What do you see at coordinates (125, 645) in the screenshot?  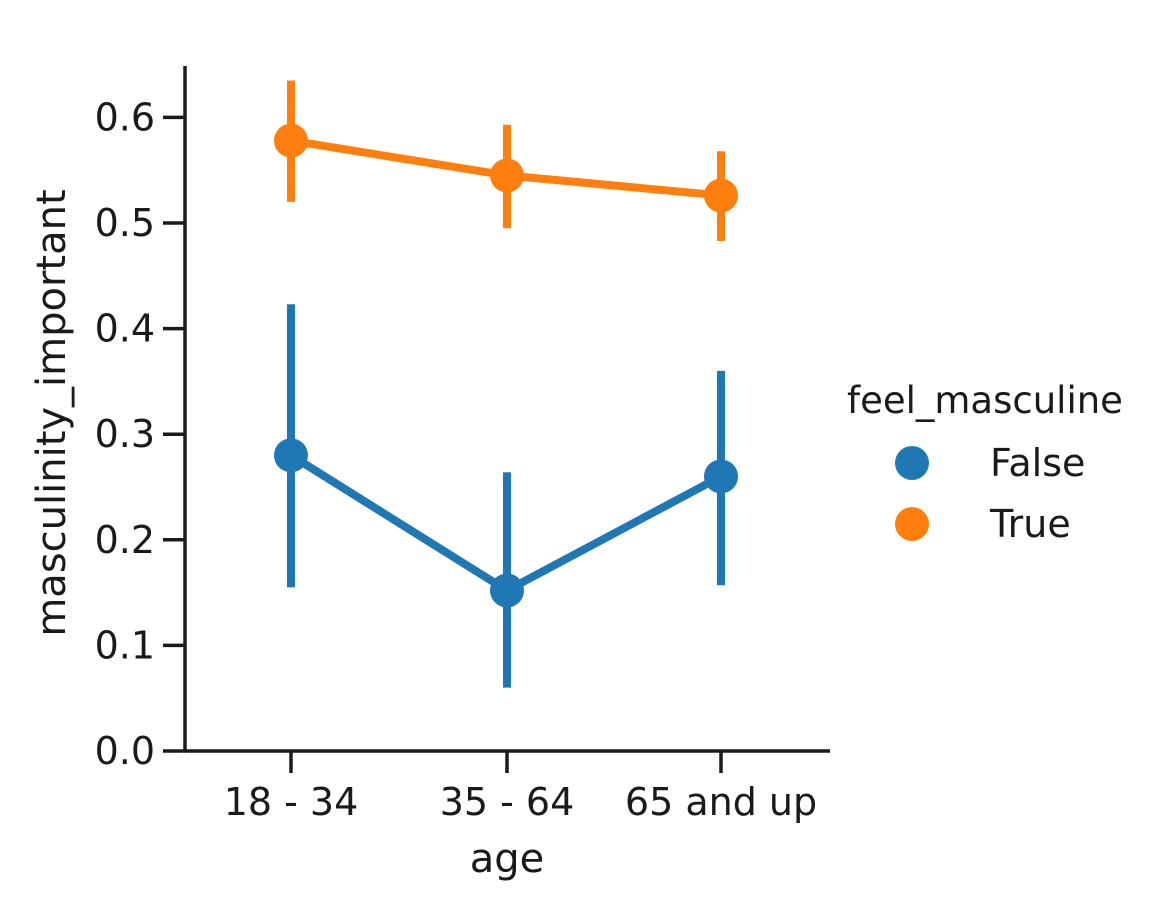 I see `y-tick-label: 0.1` at bounding box center [125, 645].